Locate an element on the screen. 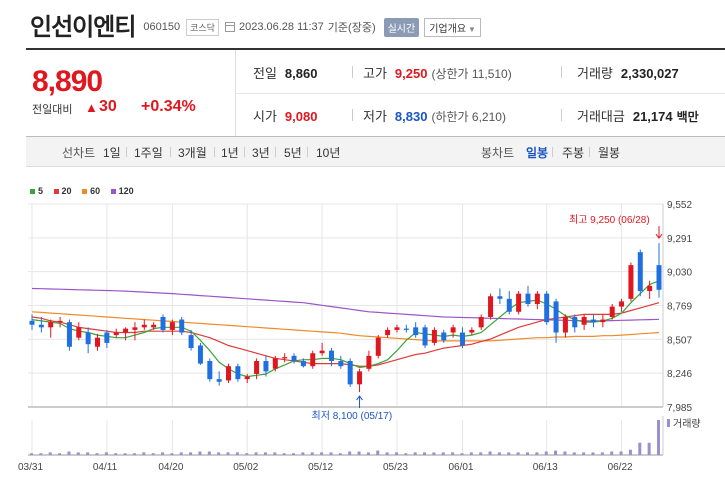 This screenshot has width=725, height=497. stat-label: 거래량 is located at coordinates (595, 73).